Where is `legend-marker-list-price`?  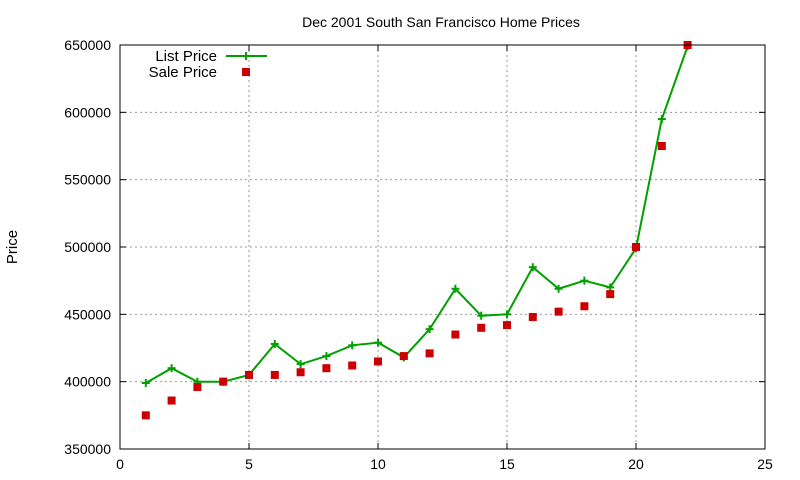 legend-marker-list-price is located at coordinates (246, 56).